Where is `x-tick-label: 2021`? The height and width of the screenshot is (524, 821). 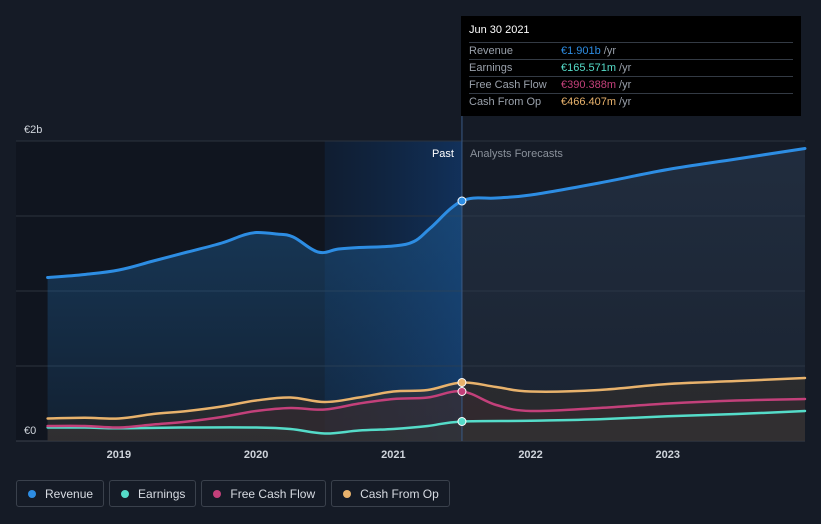 x-tick-label: 2021 is located at coordinates (393, 455).